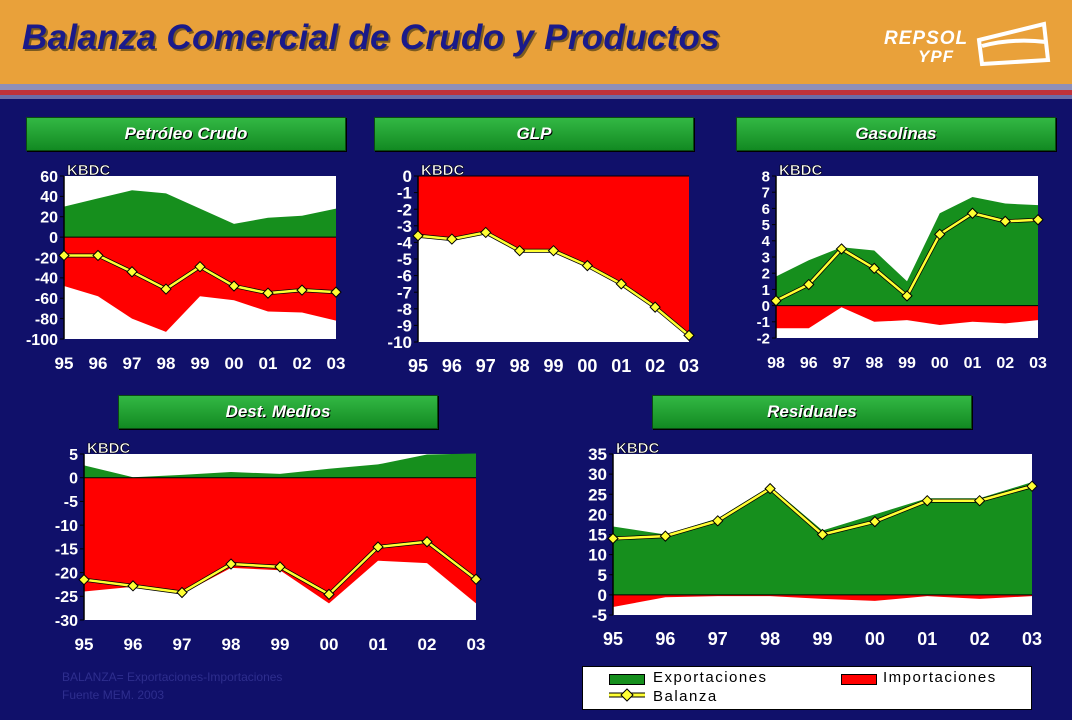 The width and height of the screenshot is (1072, 720). Describe the element at coordinates (520, 366) in the screenshot. I see `glp-xtick-label-3: 98` at that location.